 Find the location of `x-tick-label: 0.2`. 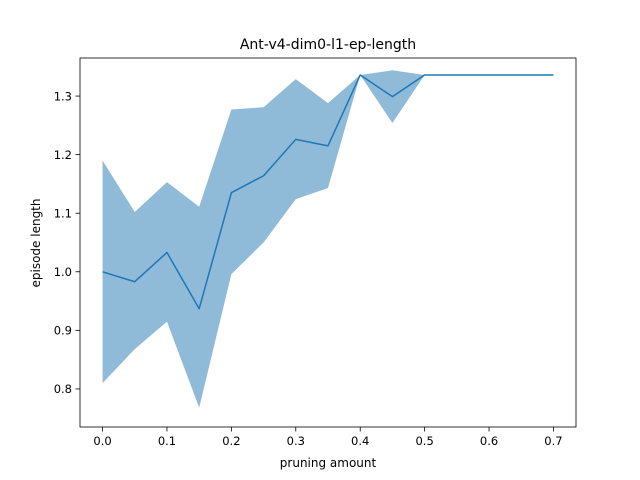

x-tick-label: 0.2 is located at coordinates (231, 441).